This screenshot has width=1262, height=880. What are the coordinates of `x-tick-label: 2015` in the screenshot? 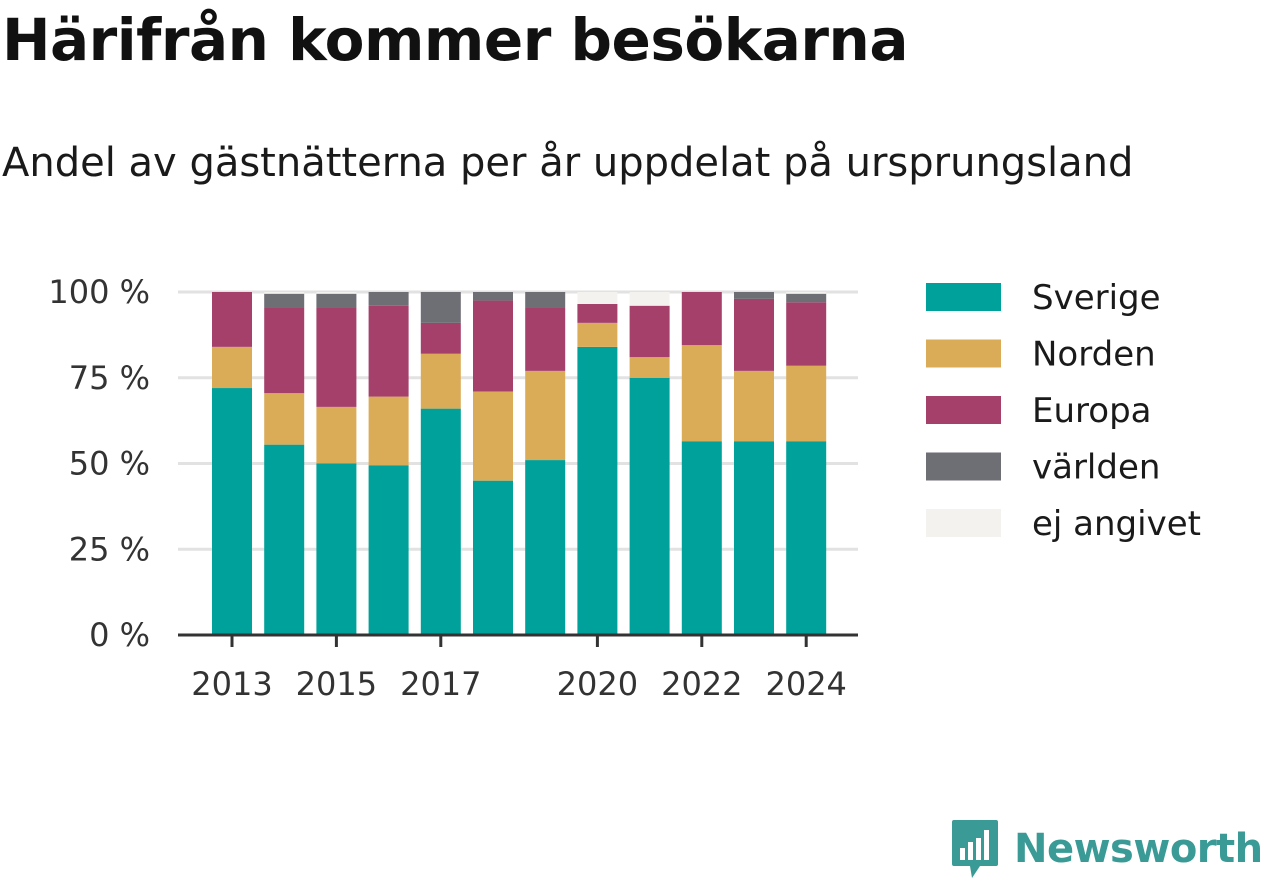 It's located at (336, 684).